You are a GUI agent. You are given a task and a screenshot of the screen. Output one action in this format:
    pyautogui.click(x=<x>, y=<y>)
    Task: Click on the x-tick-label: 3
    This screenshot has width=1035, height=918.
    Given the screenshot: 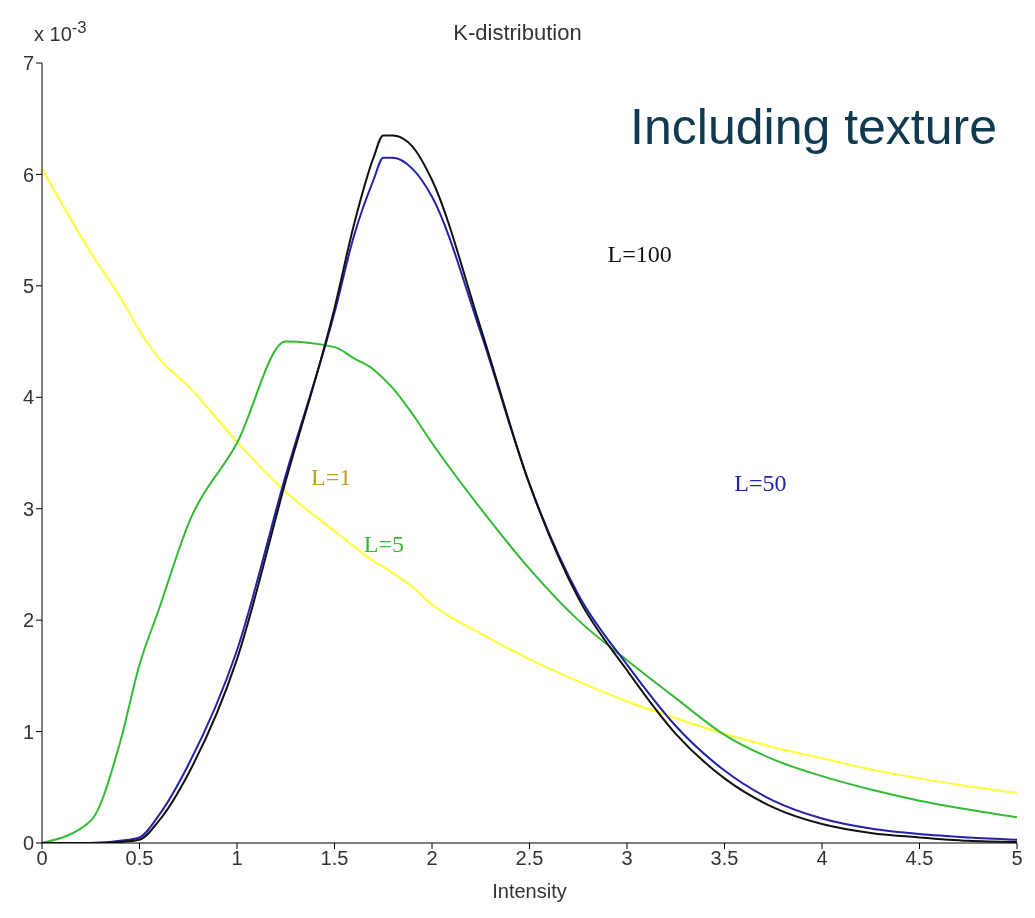 What is the action you would take?
    pyautogui.click(x=627, y=858)
    